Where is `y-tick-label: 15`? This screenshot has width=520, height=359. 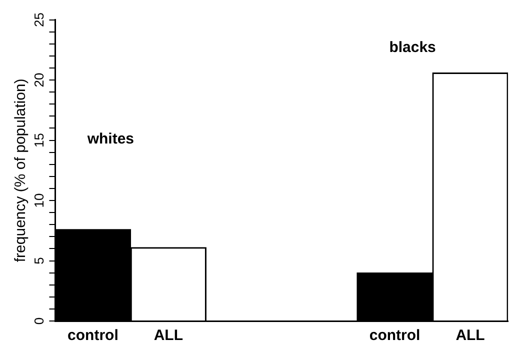
y-tick-label: 15 is located at coordinates (38, 140).